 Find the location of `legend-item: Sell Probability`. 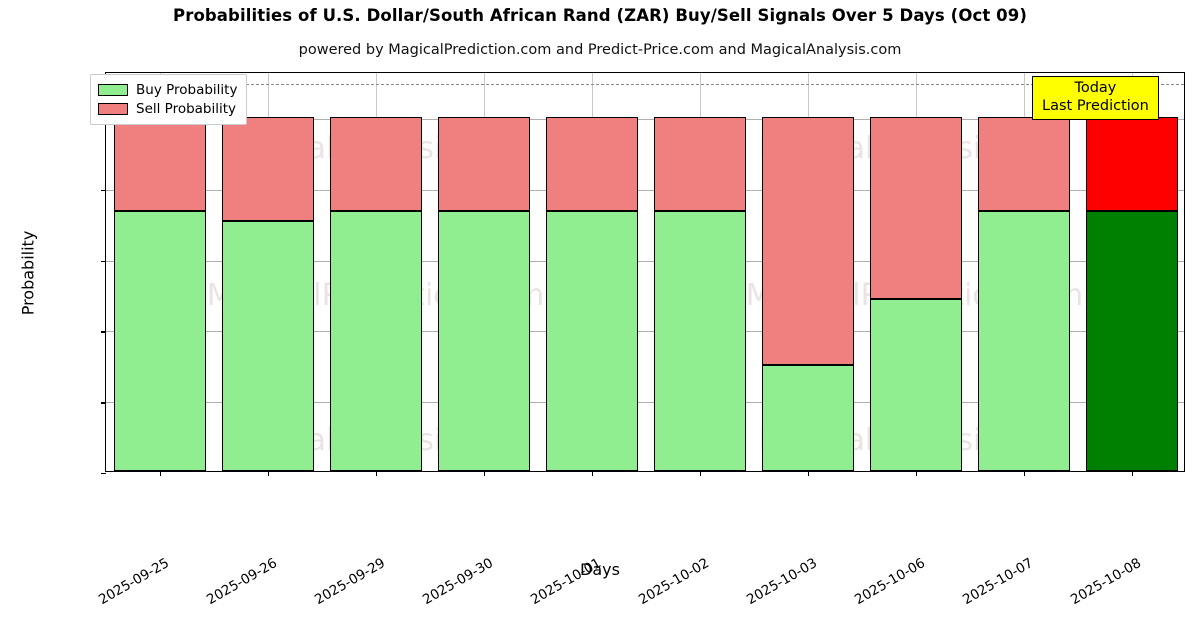

legend-item: Sell Probability is located at coordinates (167, 108).